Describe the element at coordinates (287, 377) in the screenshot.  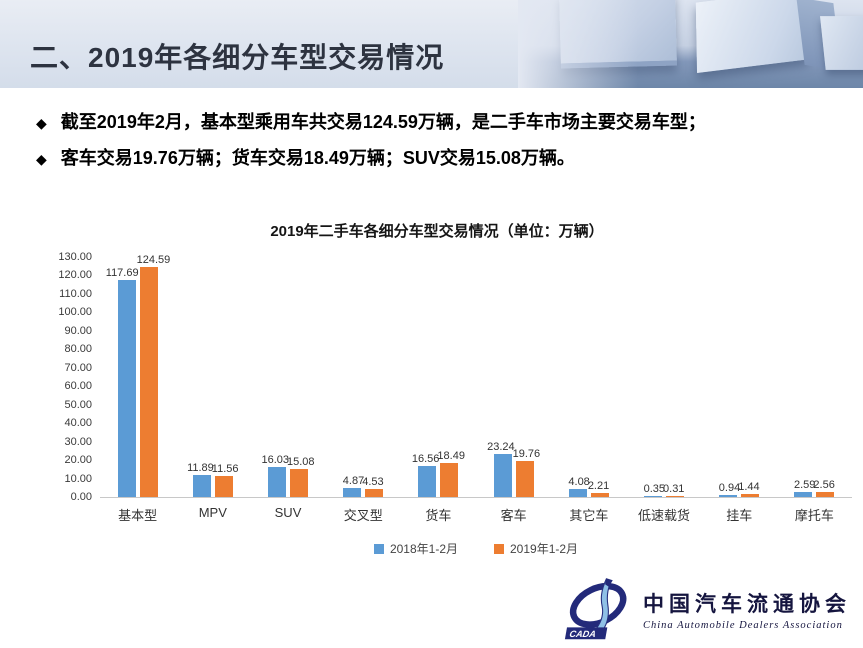
I see `bar-group: 16.03 15.08` at that location.